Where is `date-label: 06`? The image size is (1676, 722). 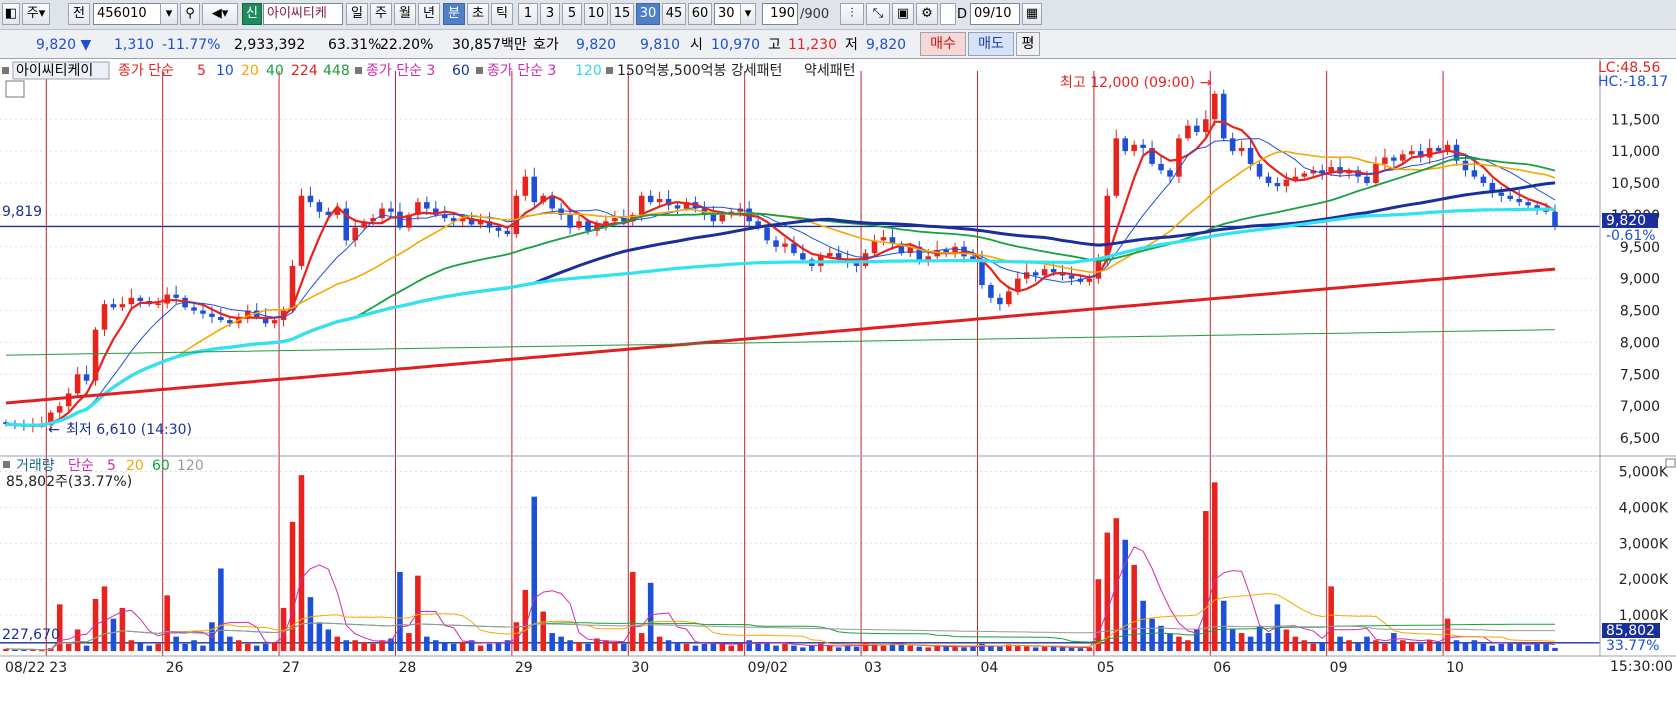 date-label: 06 is located at coordinates (1222, 668).